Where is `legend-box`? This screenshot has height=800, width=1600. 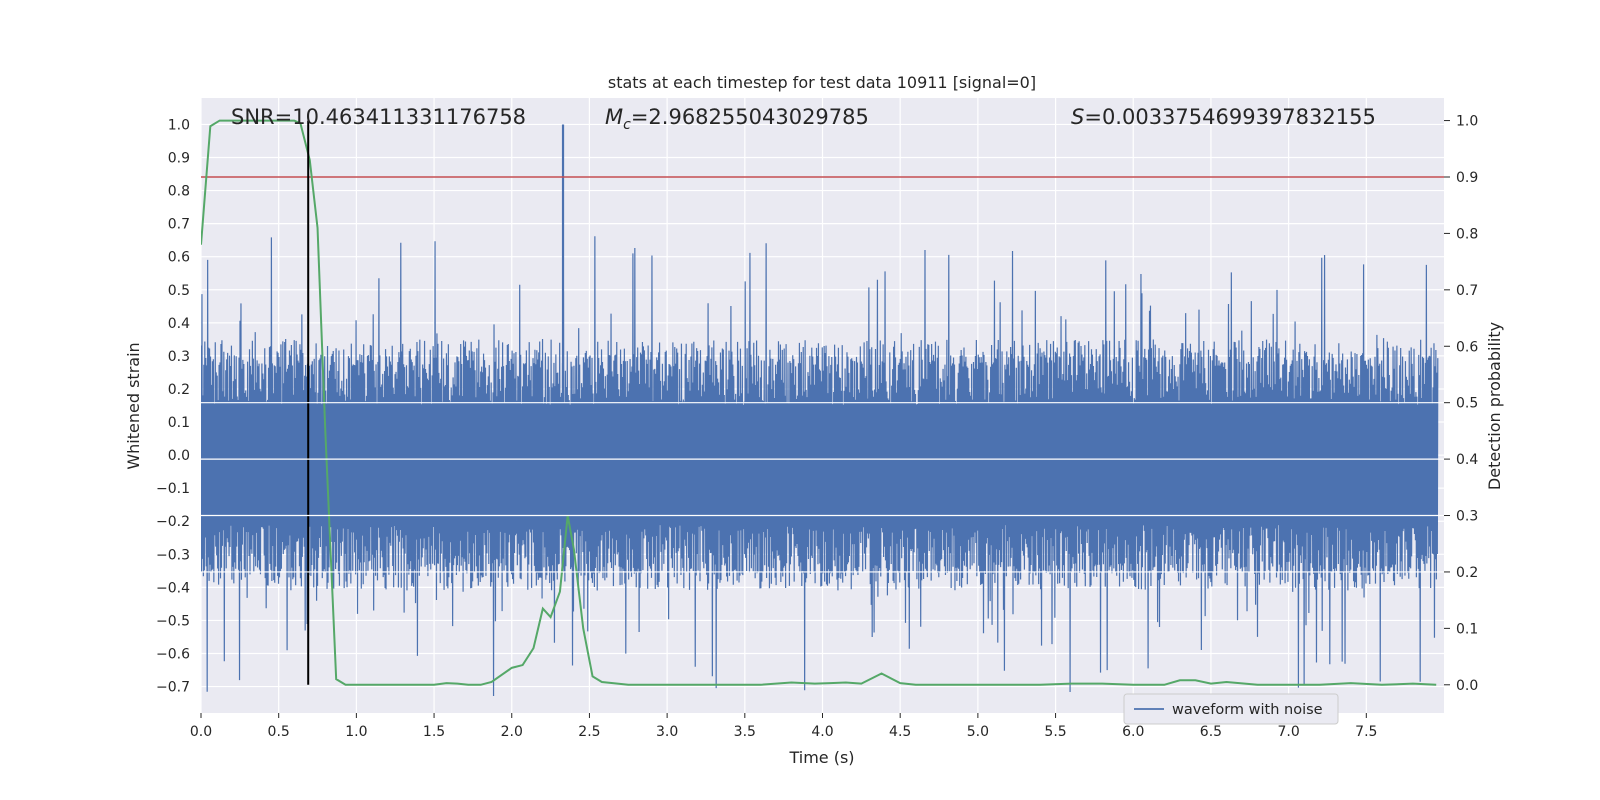 legend-box is located at coordinates (1231, 709).